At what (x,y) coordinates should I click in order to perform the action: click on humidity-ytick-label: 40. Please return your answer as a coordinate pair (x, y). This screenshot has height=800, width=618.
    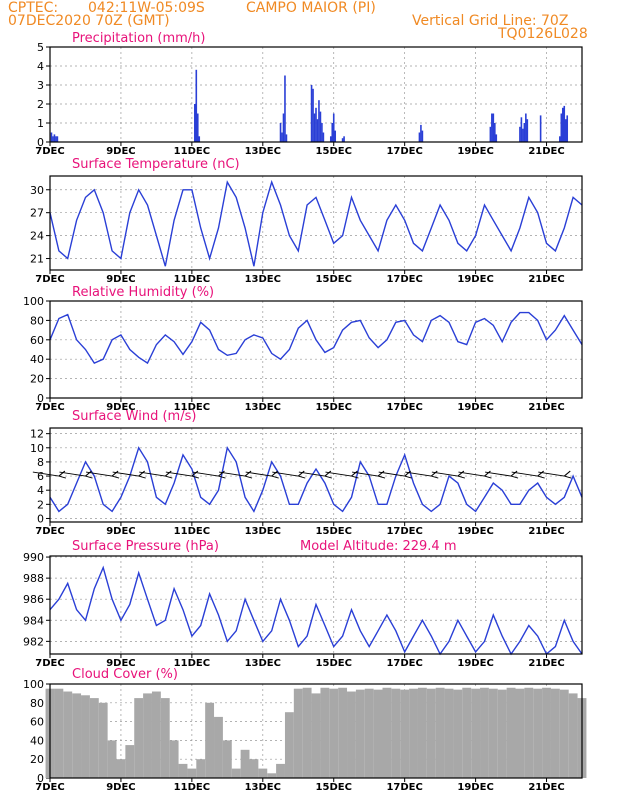
    Looking at the image, I should click on (37, 359).